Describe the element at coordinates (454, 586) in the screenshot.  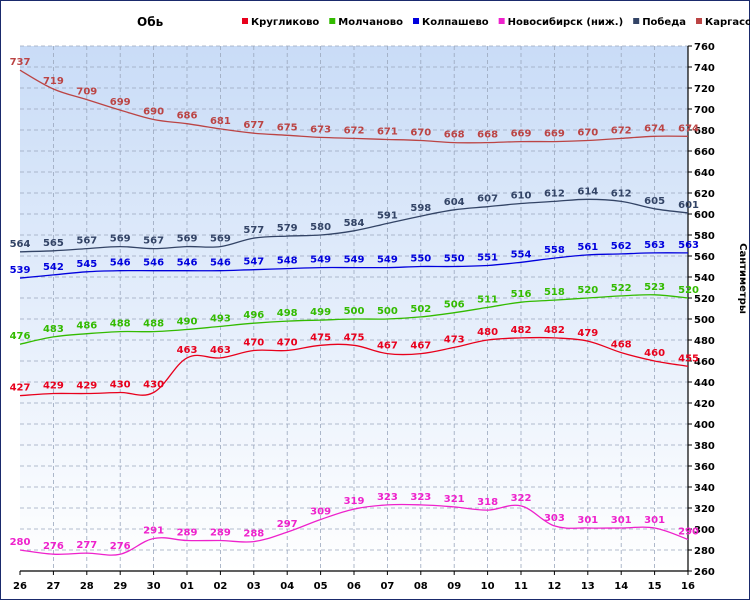
I see `x-tick-label: 09` at that location.